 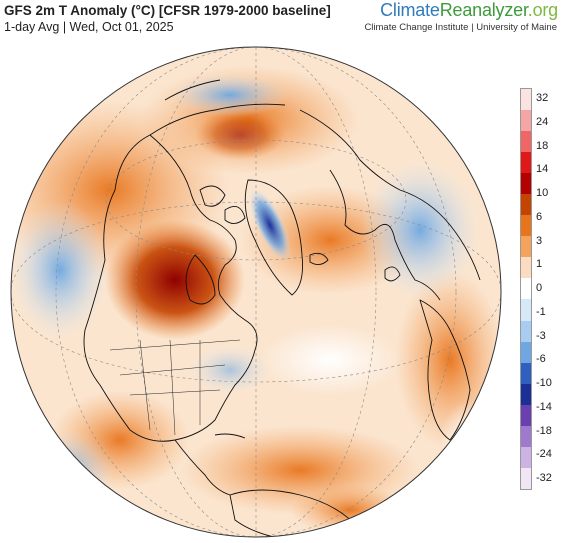 I want to click on legend-label: -14, so click(x=544, y=406).